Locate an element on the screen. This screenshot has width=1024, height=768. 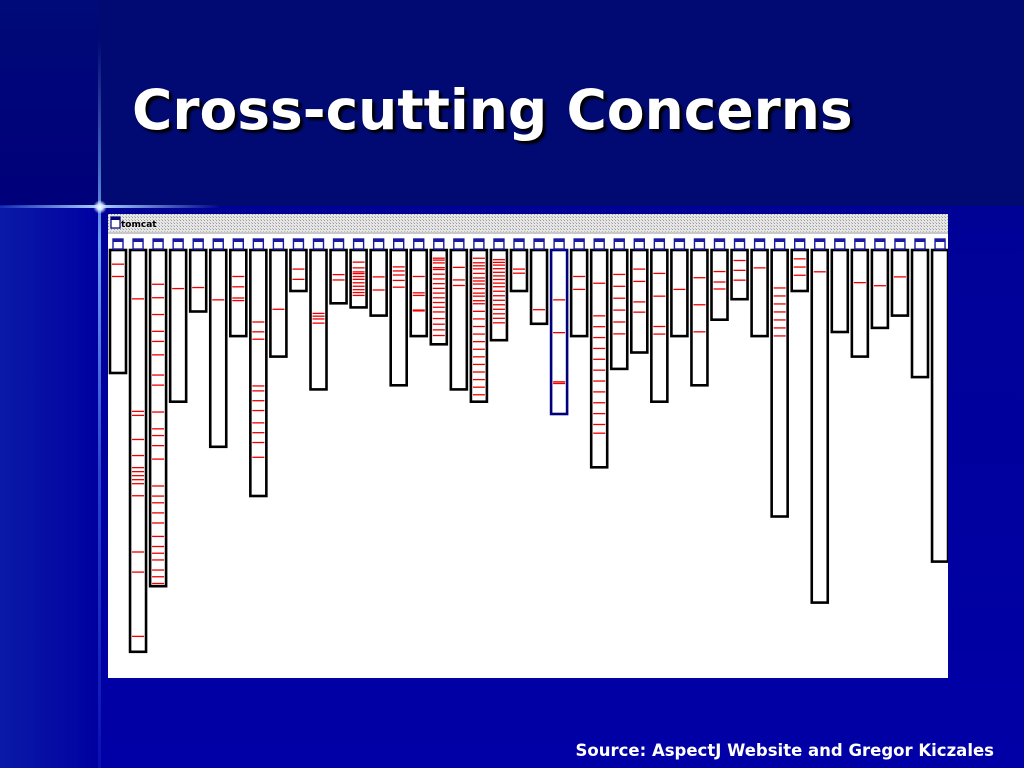
decorative-horizontal-line is located at coordinates (110, 206).